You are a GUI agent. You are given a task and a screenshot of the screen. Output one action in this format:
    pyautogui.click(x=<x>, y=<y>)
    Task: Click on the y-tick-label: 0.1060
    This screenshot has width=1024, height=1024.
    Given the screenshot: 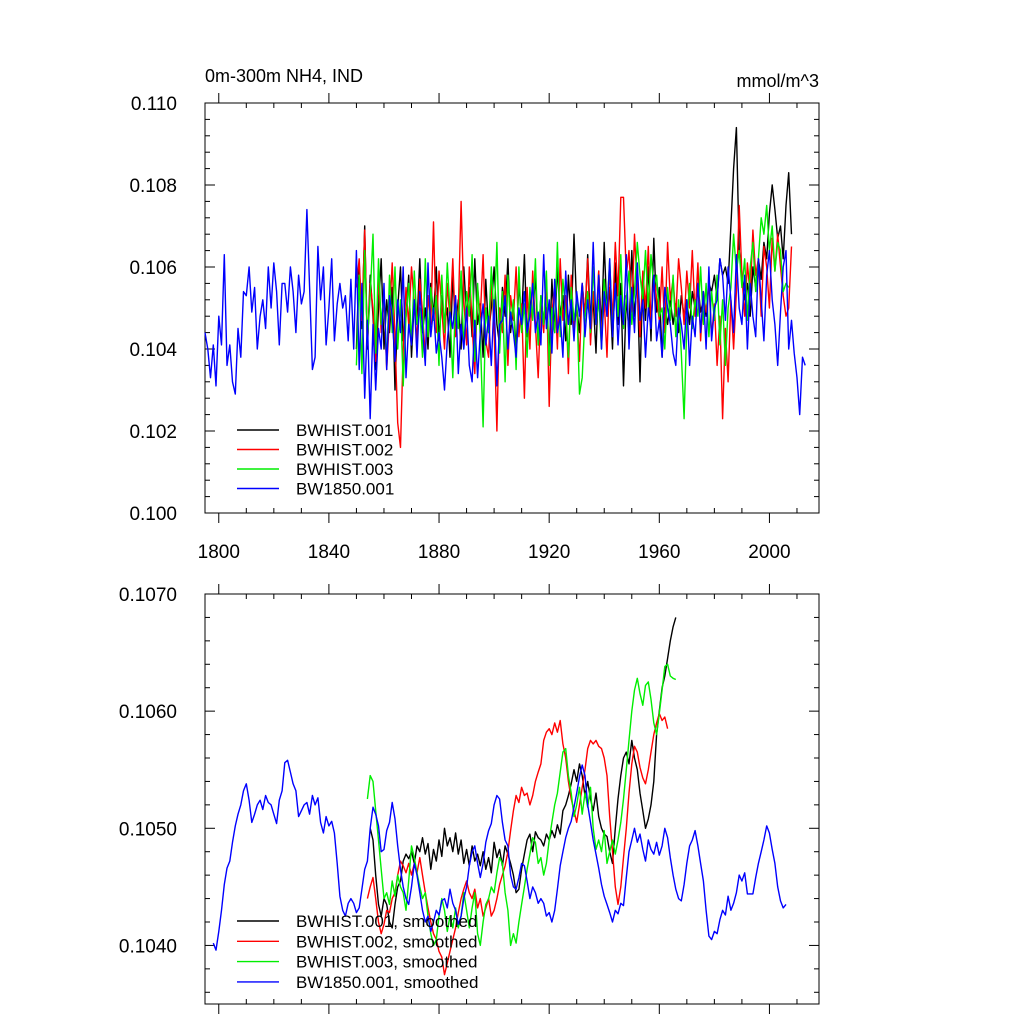 What is the action you would take?
    pyautogui.click(x=148, y=712)
    